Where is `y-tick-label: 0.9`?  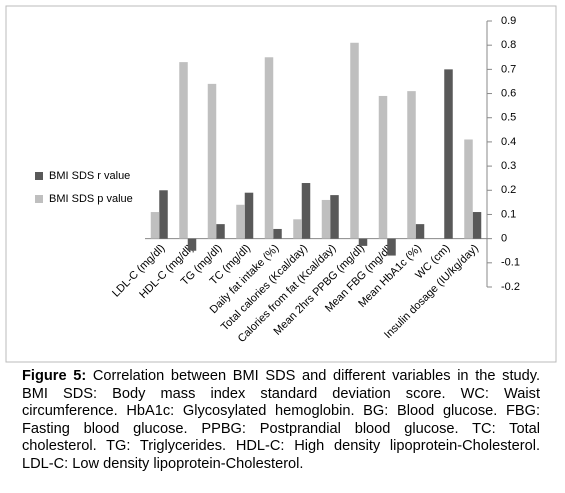 y-tick-label: 0.9 is located at coordinates (508, 21).